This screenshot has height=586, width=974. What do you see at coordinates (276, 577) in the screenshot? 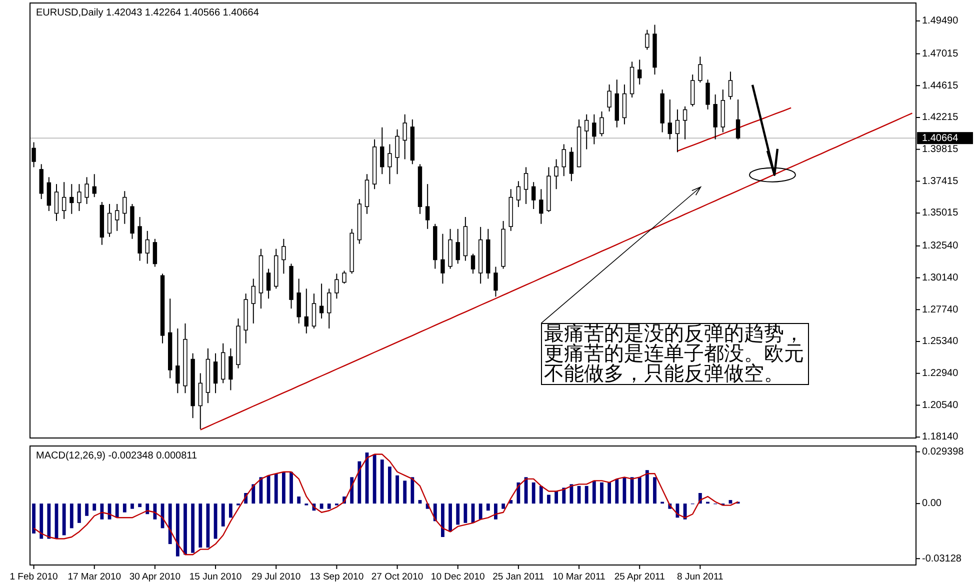
I see `x-tick-label: 29 Jul 2010` at bounding box center [276, 577].